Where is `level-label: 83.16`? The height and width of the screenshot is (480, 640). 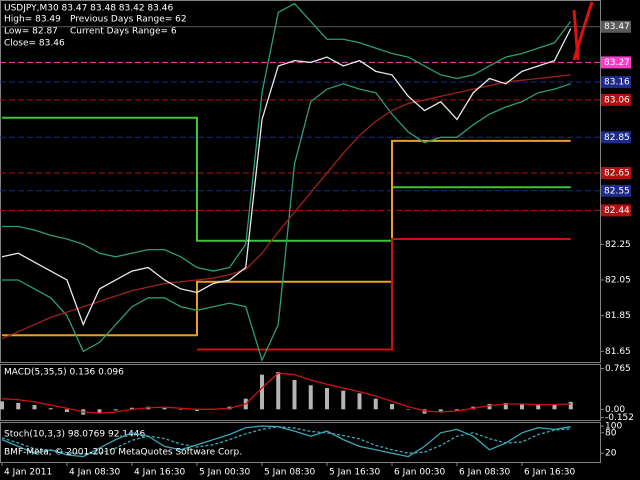 level-label: 83.16 is located at coordinates (617, 83).